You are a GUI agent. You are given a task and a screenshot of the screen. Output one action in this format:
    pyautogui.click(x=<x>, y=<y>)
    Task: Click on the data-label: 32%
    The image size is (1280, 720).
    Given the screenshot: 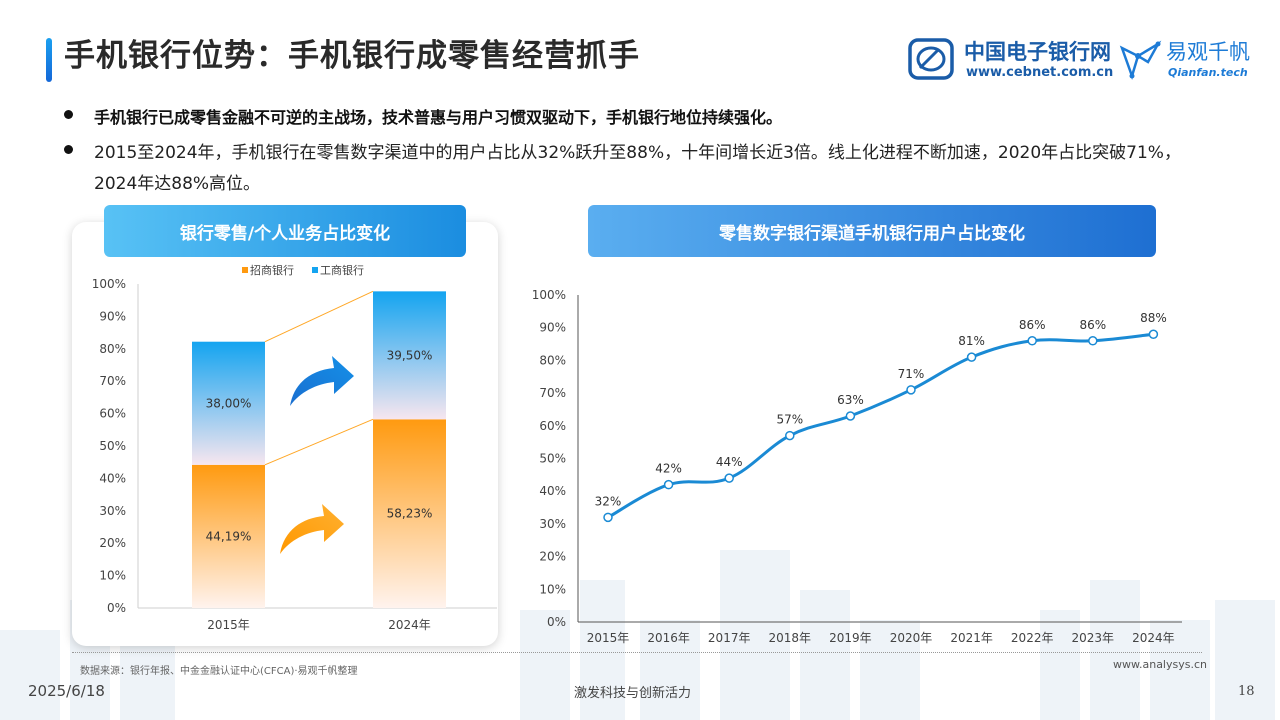 What is the action you would take?
    pyautogui.click(x=608, y=501)
    